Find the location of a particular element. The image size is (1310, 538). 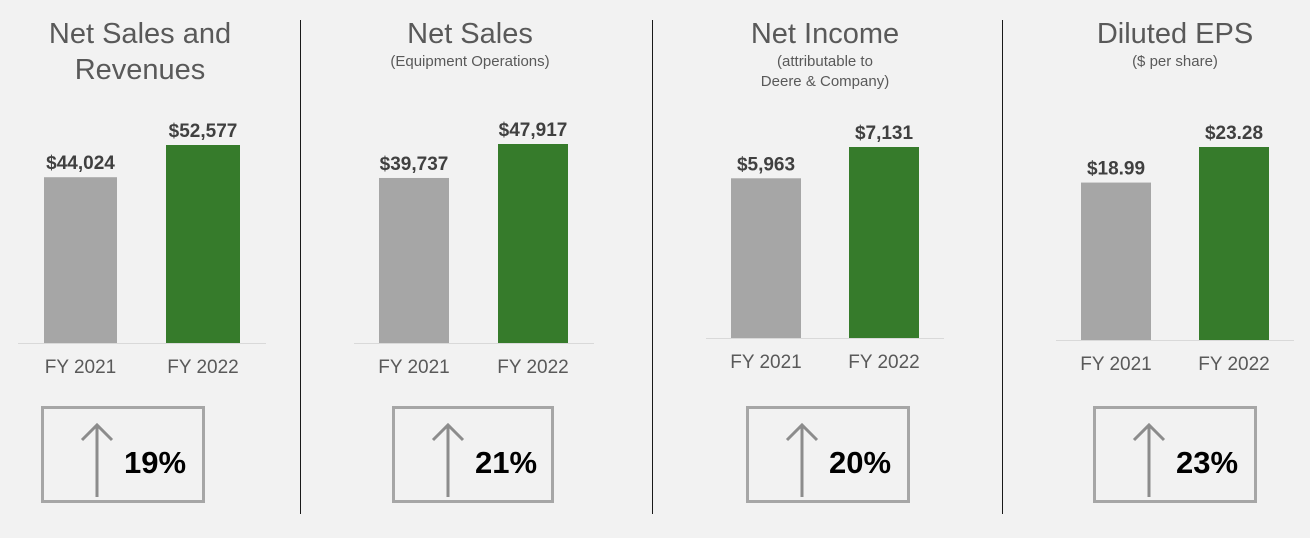

bar-chart: $39,737 FY 2021 $47,917 FY 2022 is located at coordinates (474, 249).